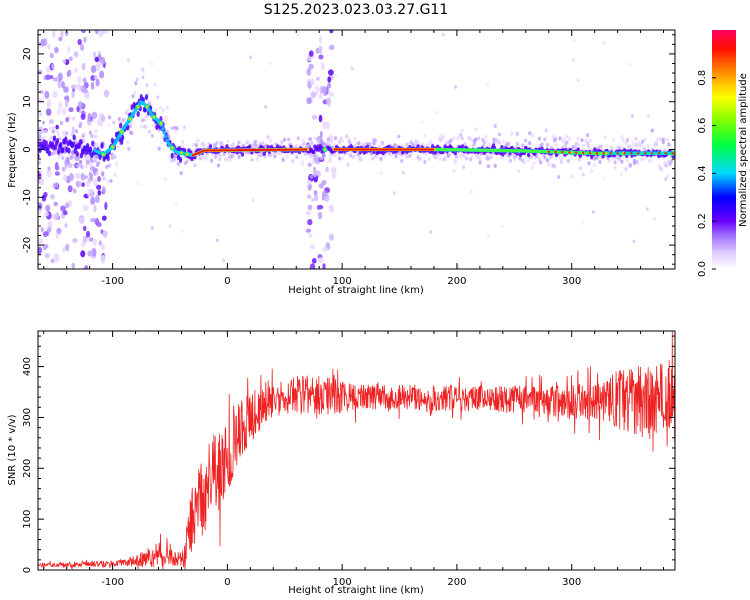 Image resolution: width=750 pixels, height=600 pixels. Describe the element at coordinates (27, 468) in the screenshot. I see `snr-ytick-label: 200` at that location.